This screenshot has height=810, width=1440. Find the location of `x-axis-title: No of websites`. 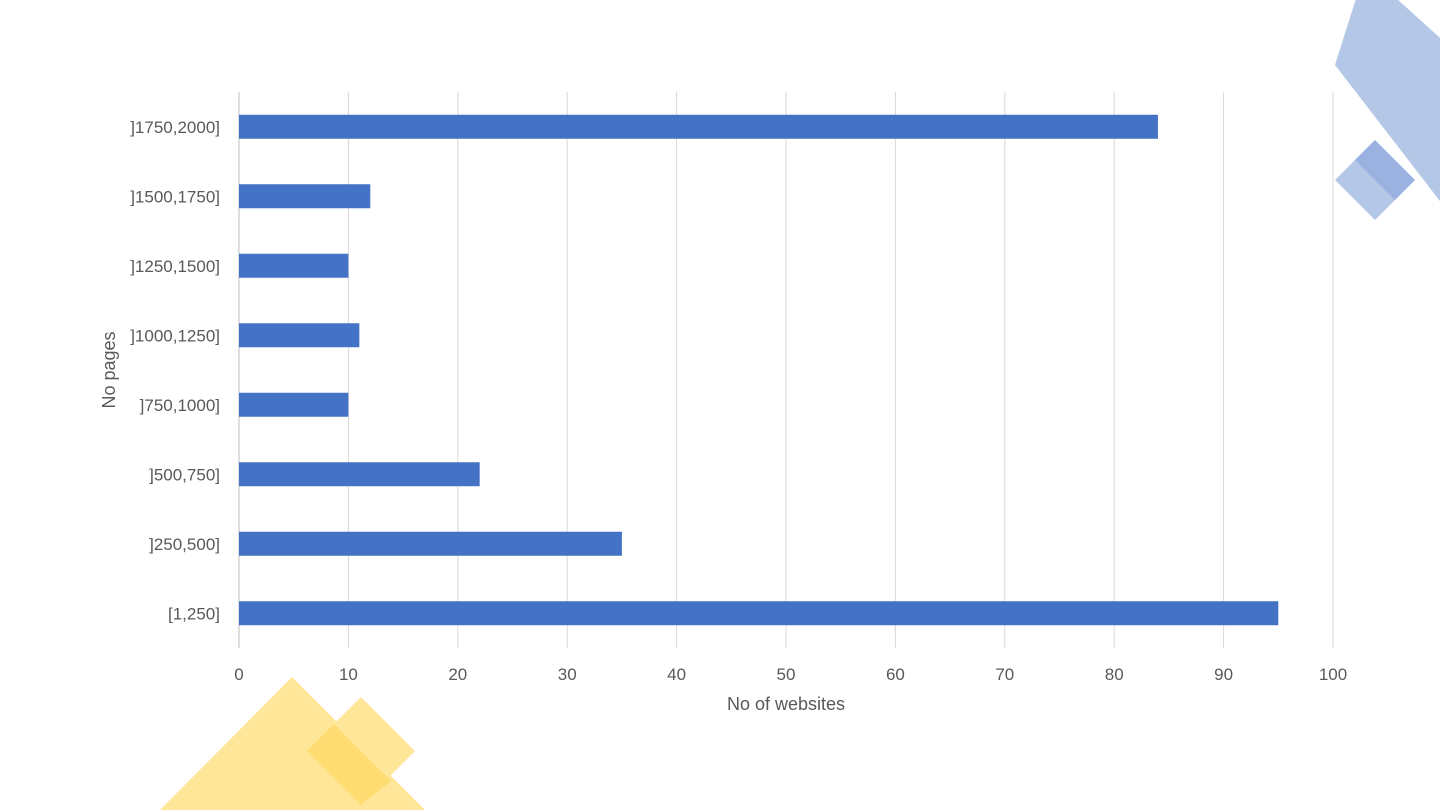

x-axis-title: No of websites is located at coordinates (786, 704).